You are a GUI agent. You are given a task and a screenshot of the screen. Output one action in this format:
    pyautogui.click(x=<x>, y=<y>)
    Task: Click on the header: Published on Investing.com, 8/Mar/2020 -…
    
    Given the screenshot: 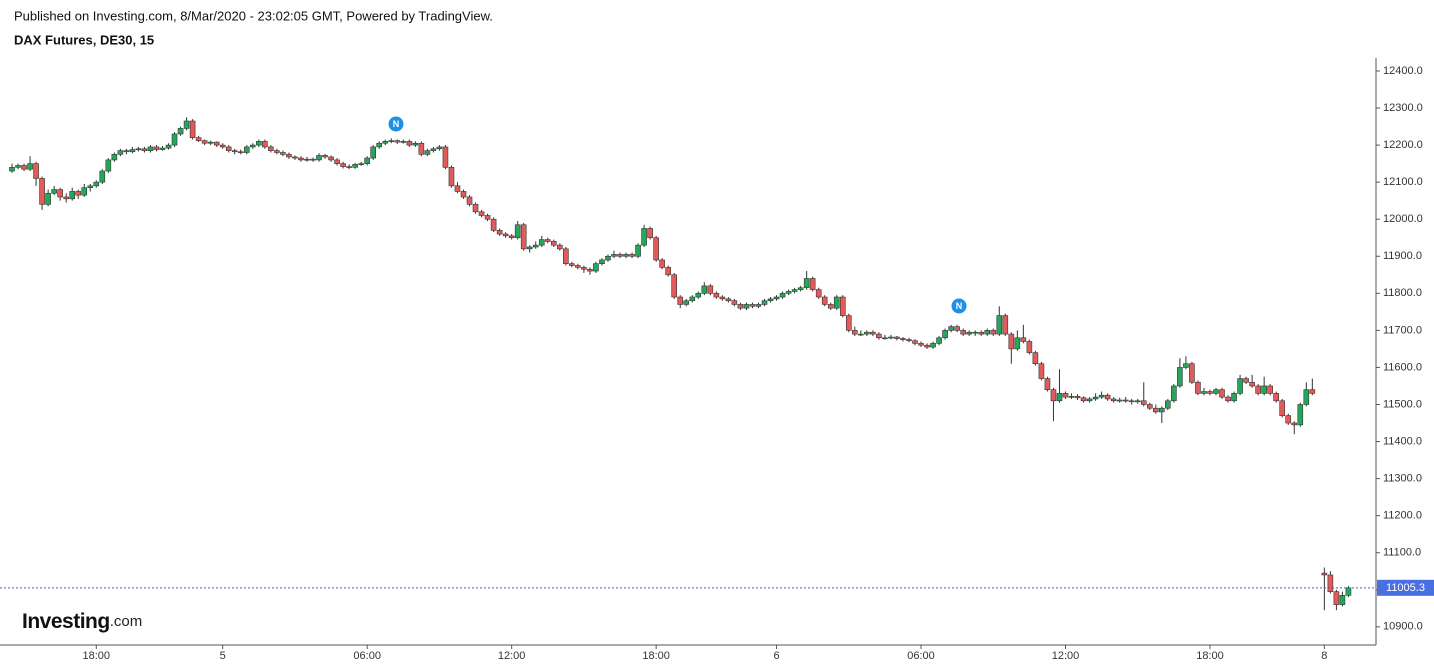 What is the action you would take?
    pyautogui.click(x=253, y=15)
    